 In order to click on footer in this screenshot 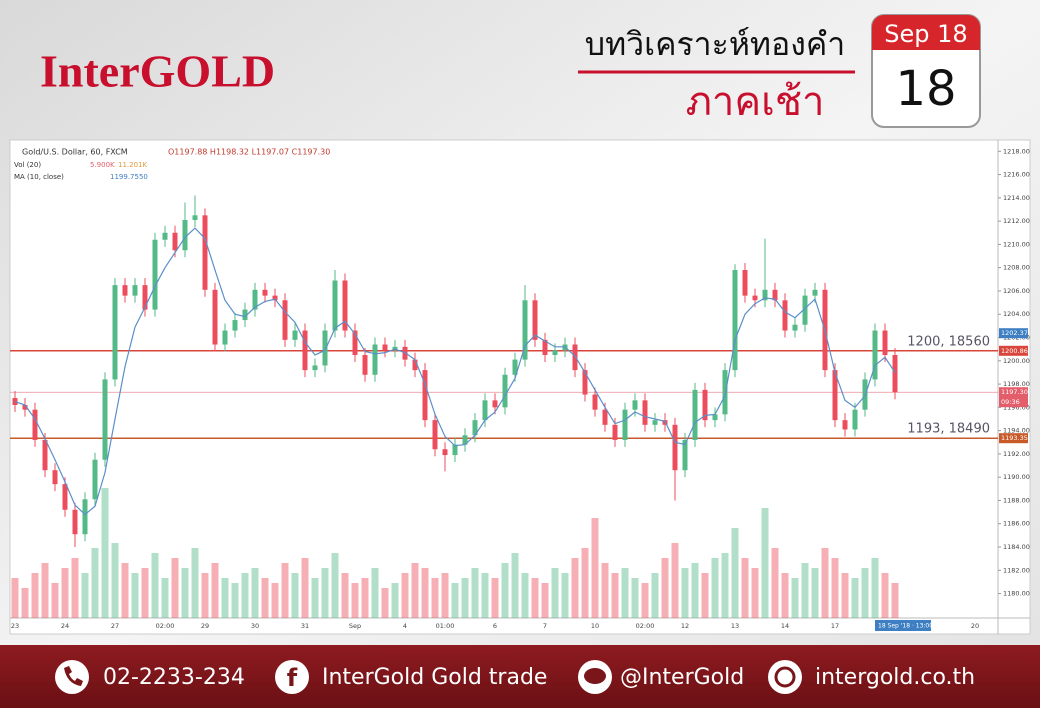, I will do `click(520, 676)`.